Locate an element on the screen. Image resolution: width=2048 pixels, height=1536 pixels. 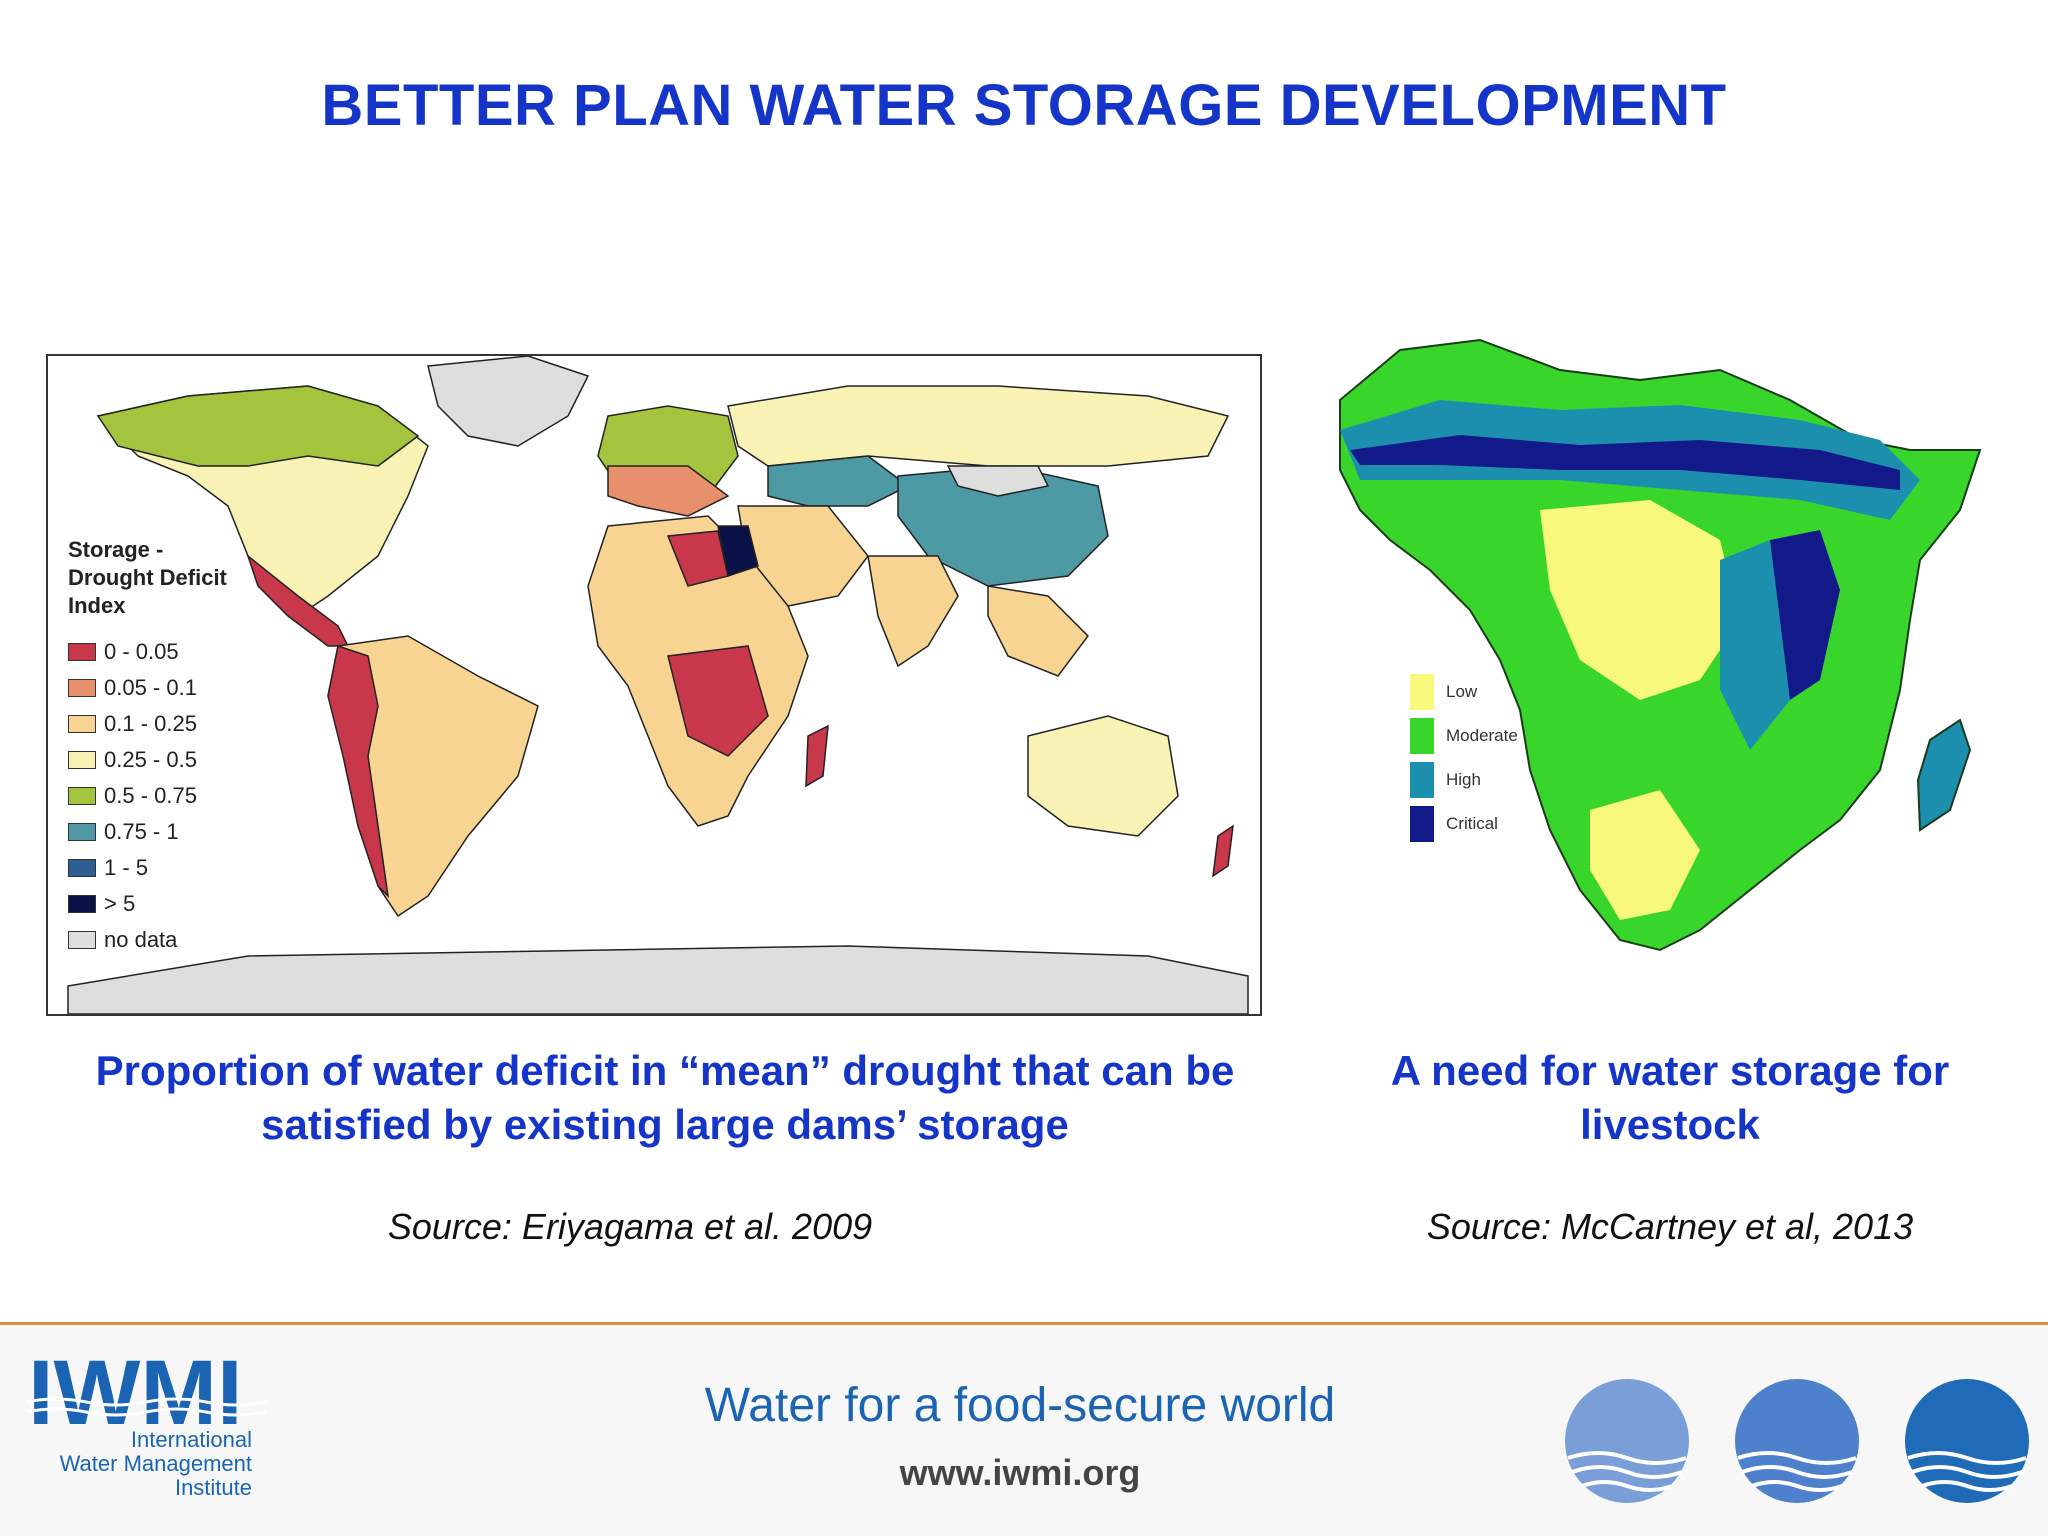
india-shape is located at coordinates (913, 611).